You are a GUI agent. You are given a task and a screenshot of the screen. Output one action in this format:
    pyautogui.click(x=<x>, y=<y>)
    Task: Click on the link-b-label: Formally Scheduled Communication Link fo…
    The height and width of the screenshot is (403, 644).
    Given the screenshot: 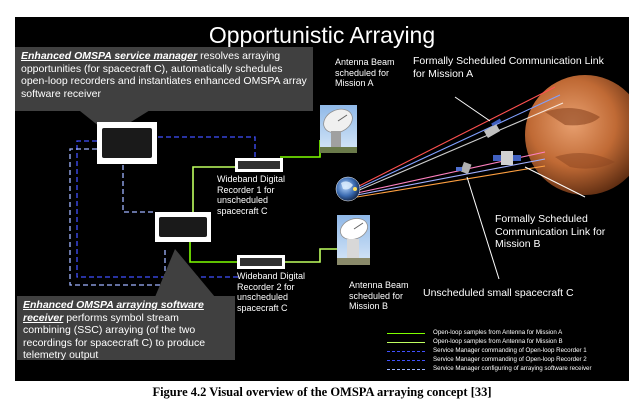 What is the action you would take?
    pyautogui.click(x=550, y=231)
    